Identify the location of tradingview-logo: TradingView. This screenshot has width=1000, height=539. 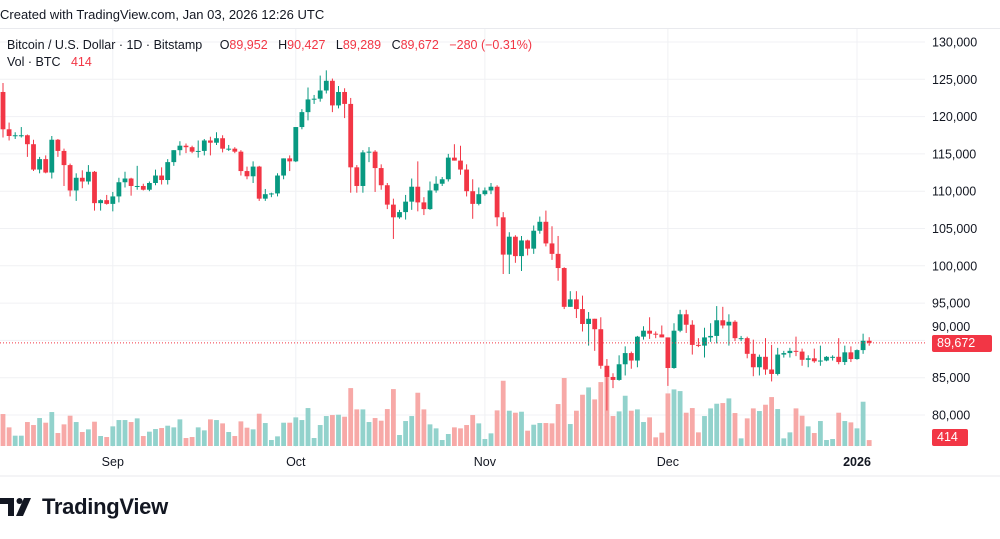
(84, 507).